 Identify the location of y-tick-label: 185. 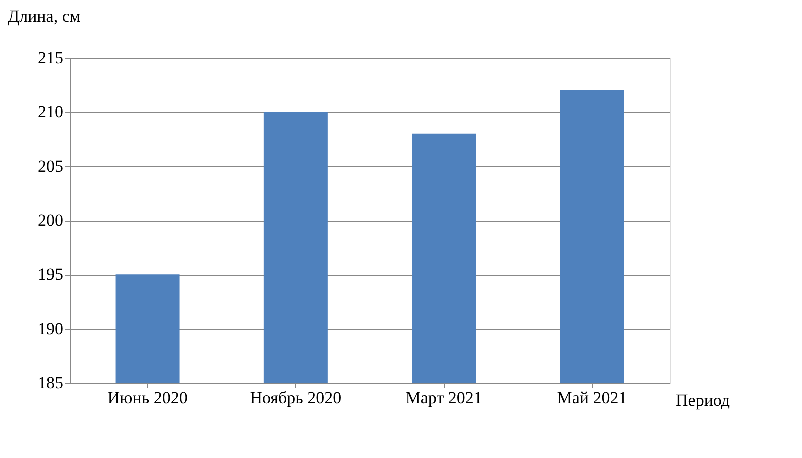
(51, 383).